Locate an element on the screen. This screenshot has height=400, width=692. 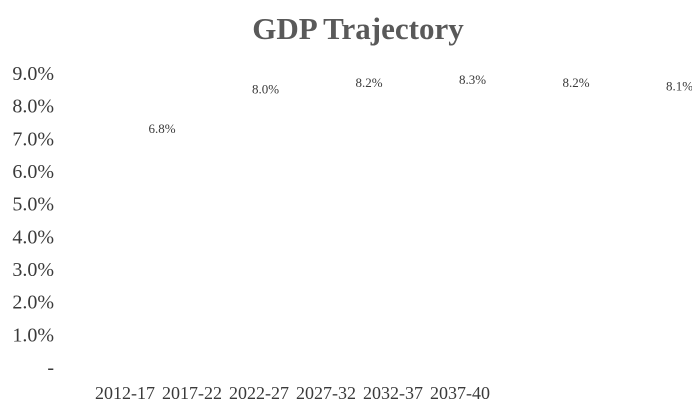
x-tick-label: 2022-27 is located at coordinates (259, 391).